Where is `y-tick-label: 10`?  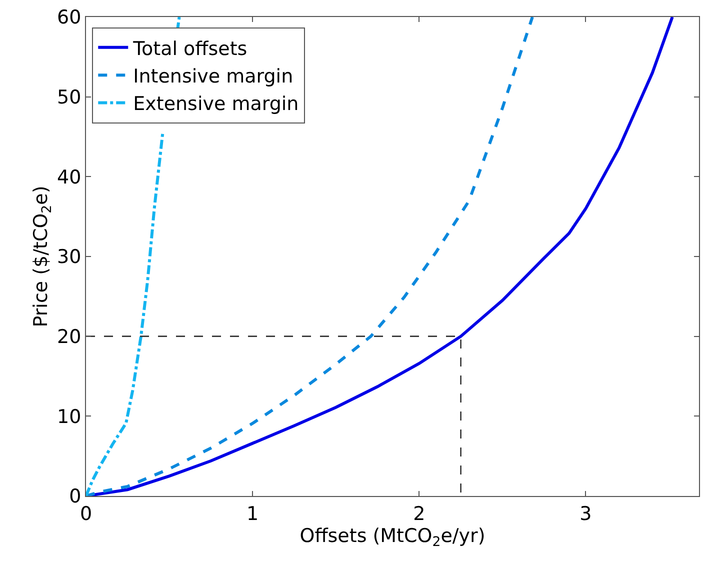 y-tick-label: 10 is located at coordinates (69, 417).